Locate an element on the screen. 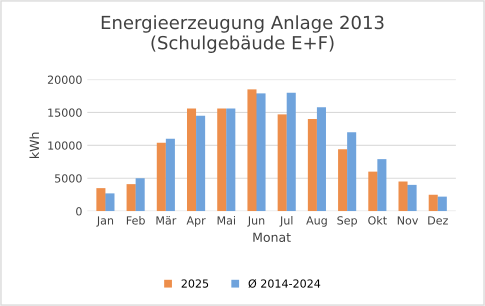 The image size is (485, 306). x-tick-label: Jan is located at coordinates (105, 221).